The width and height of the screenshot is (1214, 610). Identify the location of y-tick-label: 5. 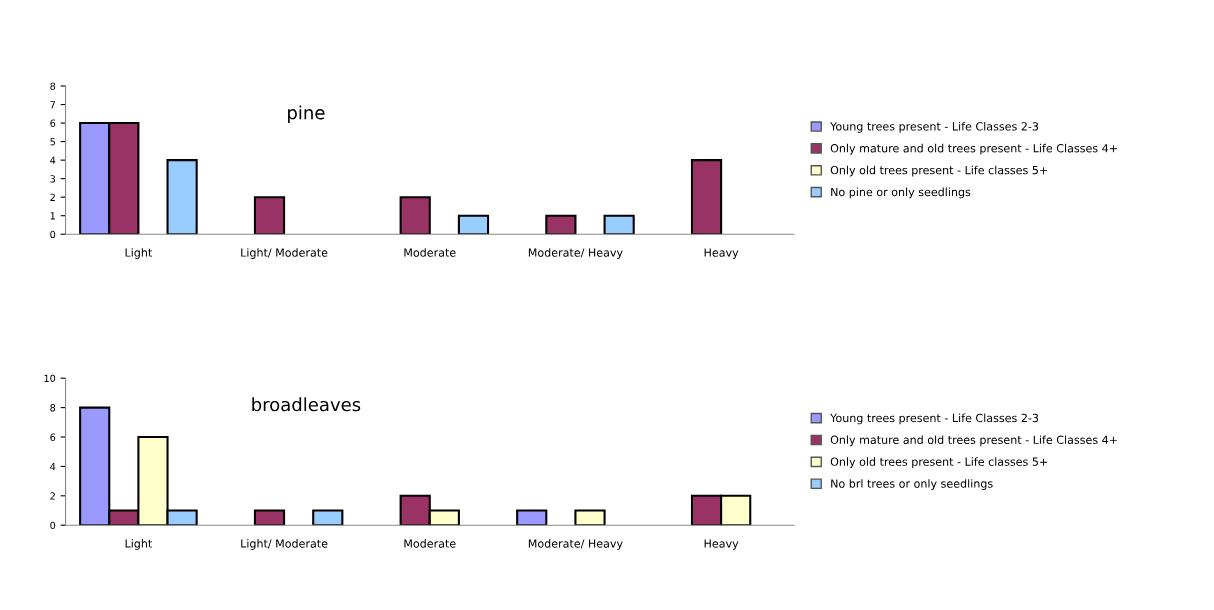
(52, 142).